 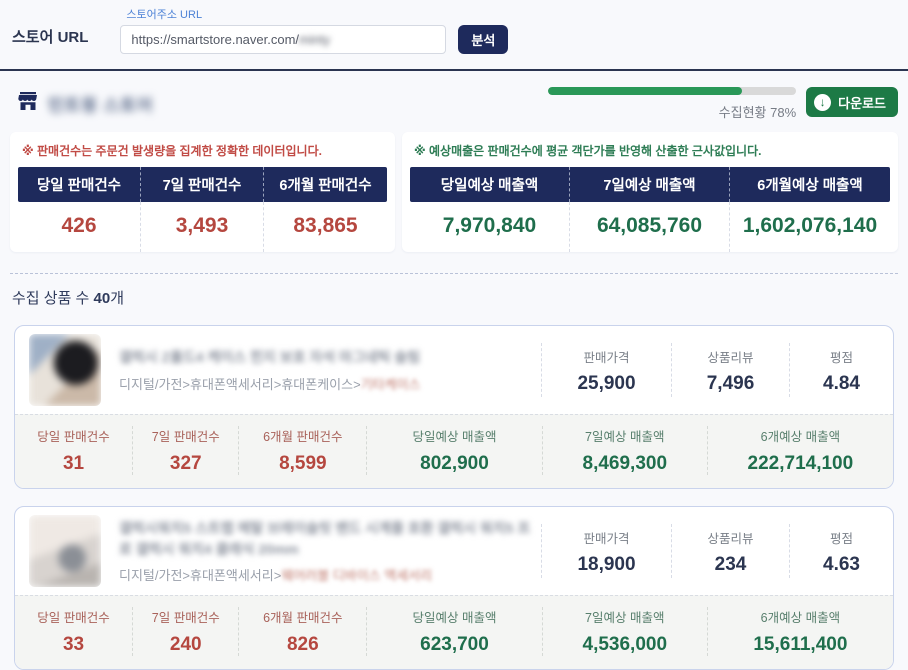 What do you see at coordinates (53, 298) in the screenshot?
I see `count-prefix: 수집 상품 수` at bounding box center [53, 298].